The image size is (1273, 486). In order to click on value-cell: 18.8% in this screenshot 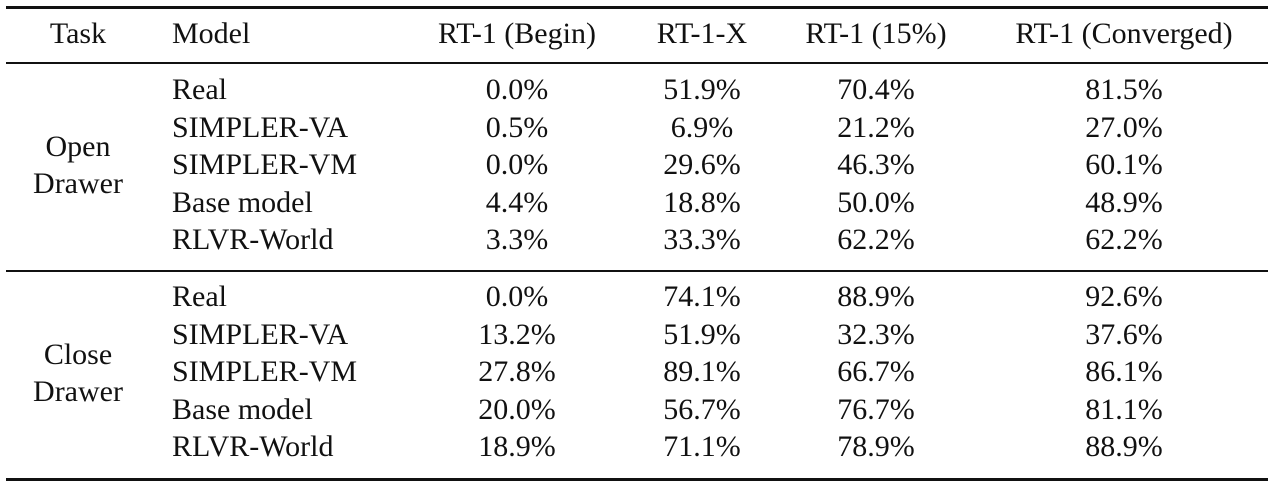, I will do `click(702, 202)`.